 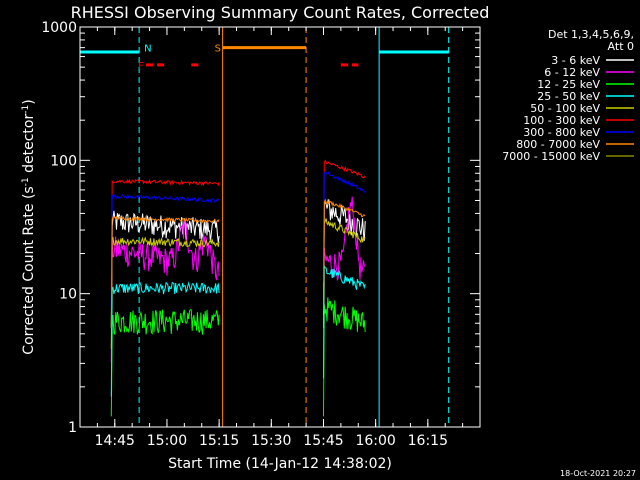 I want to click on y-tick-label: 1000, so click(x=59, y=28).